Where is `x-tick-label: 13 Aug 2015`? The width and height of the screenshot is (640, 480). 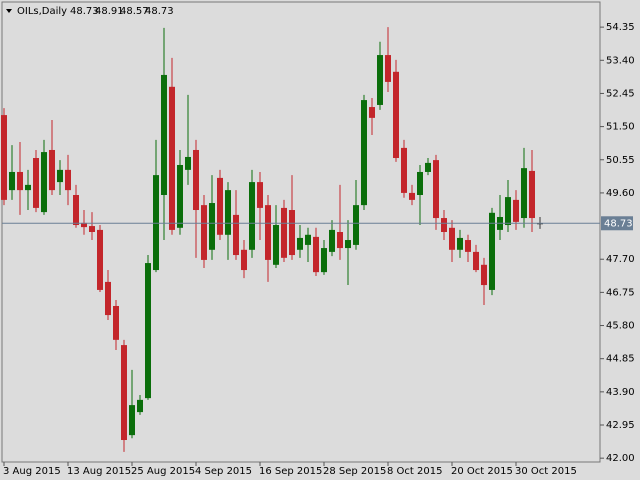
x-tick-label: 13 Aug 2015 is located at coordinates (99, 471).